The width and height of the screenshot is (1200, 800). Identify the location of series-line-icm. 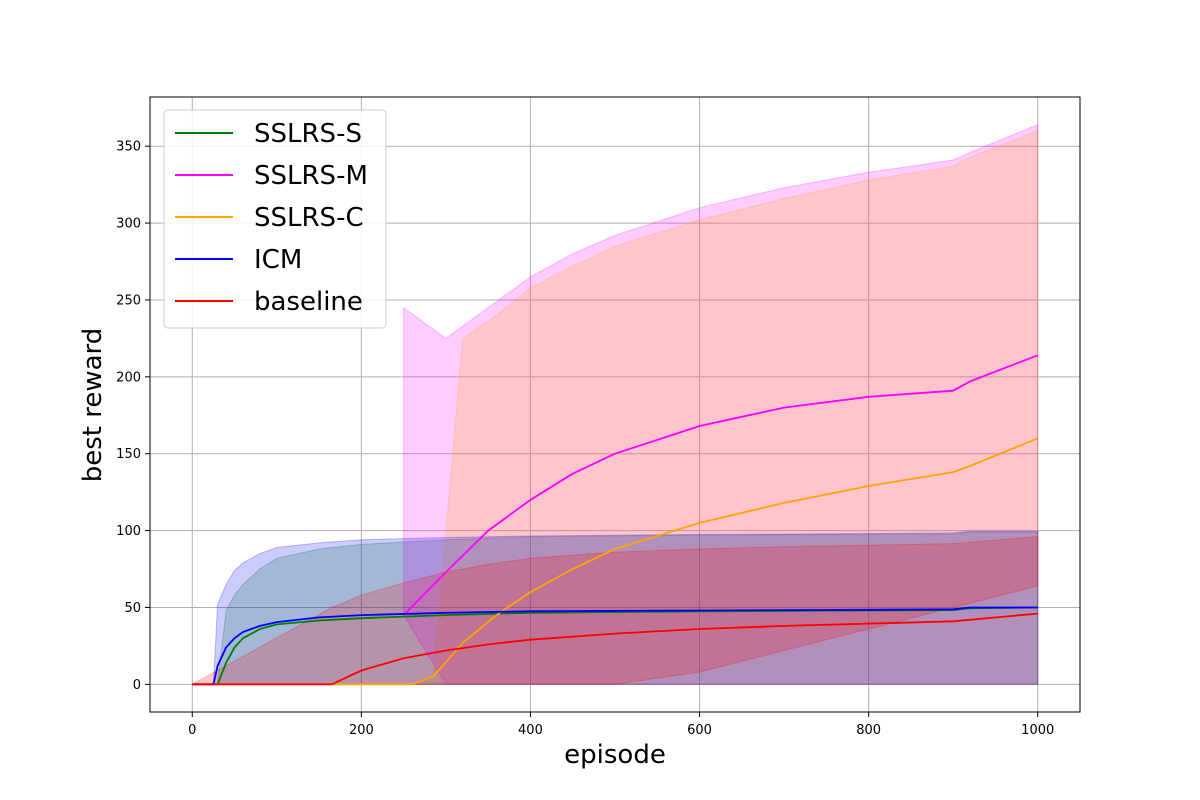
(615, 646).